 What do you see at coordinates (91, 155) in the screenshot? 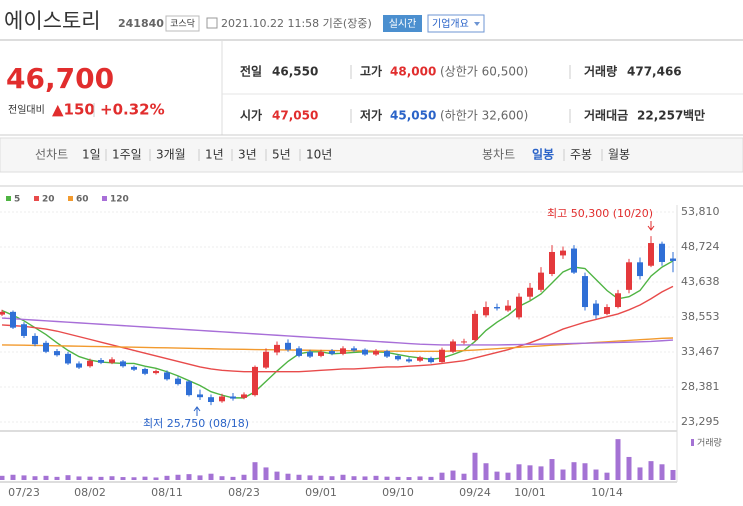
I see `tab: 1일` at bounding box center [91, 155].